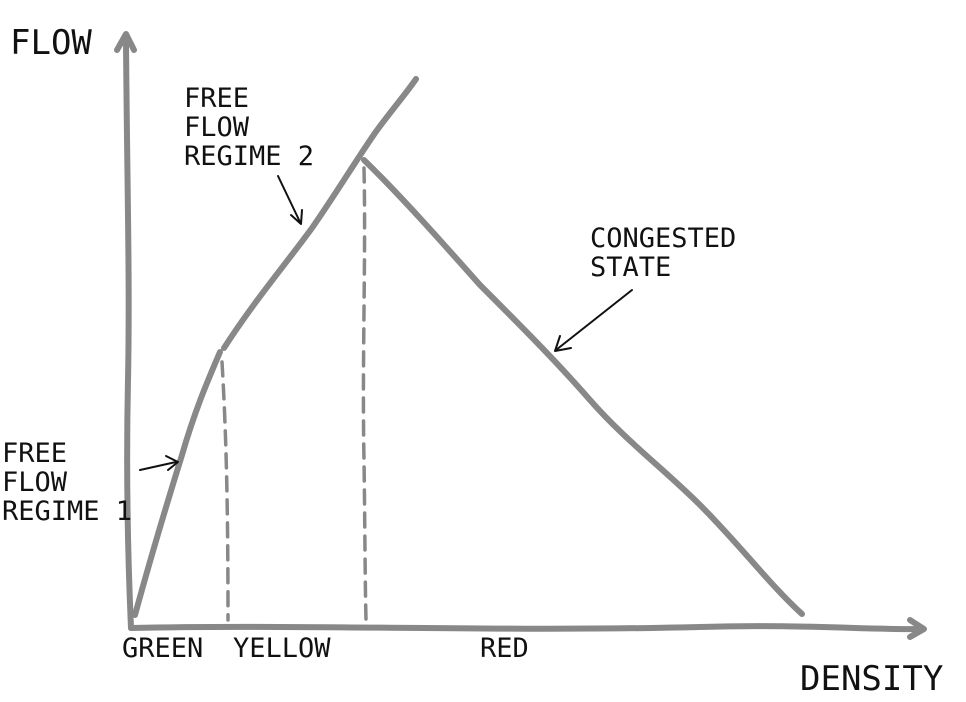  I want to click on free-flow-regime-1-curve, so click(177, 483).